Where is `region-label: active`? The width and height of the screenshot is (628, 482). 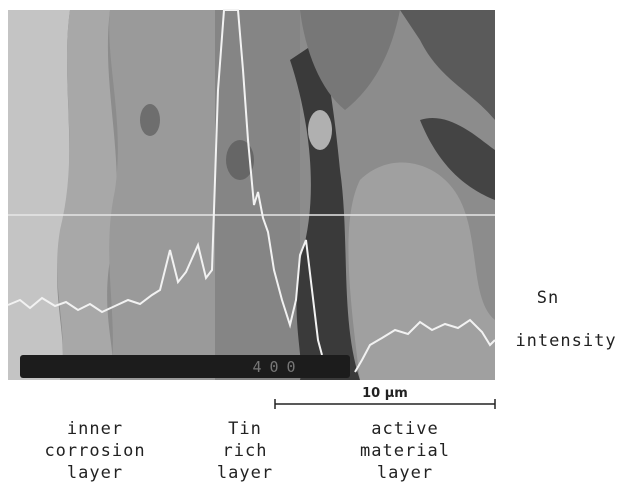 region-label: active is located at coordinates (404, 429).